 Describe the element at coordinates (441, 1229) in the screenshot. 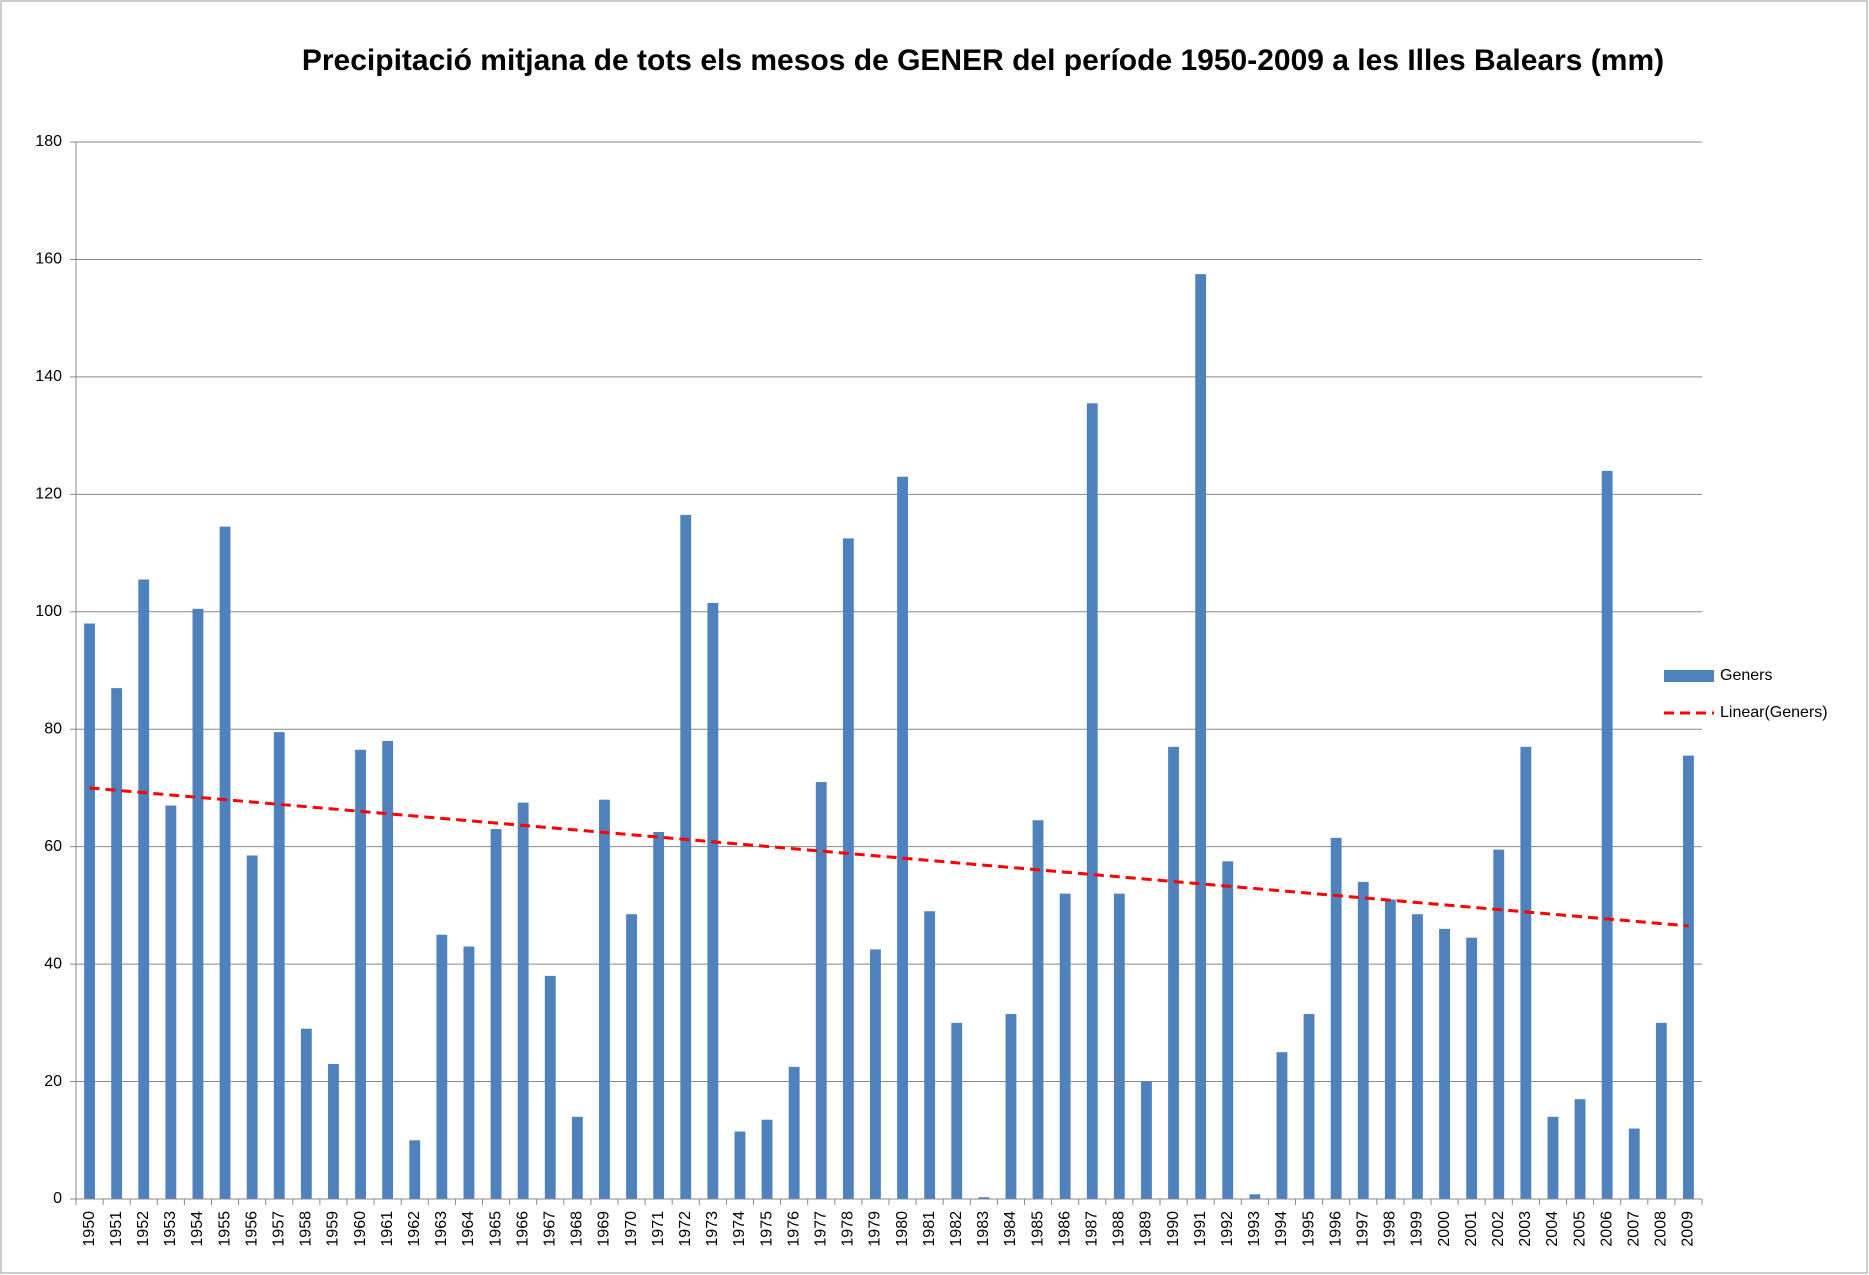

I see `x-tick-label: 1963` at that location.